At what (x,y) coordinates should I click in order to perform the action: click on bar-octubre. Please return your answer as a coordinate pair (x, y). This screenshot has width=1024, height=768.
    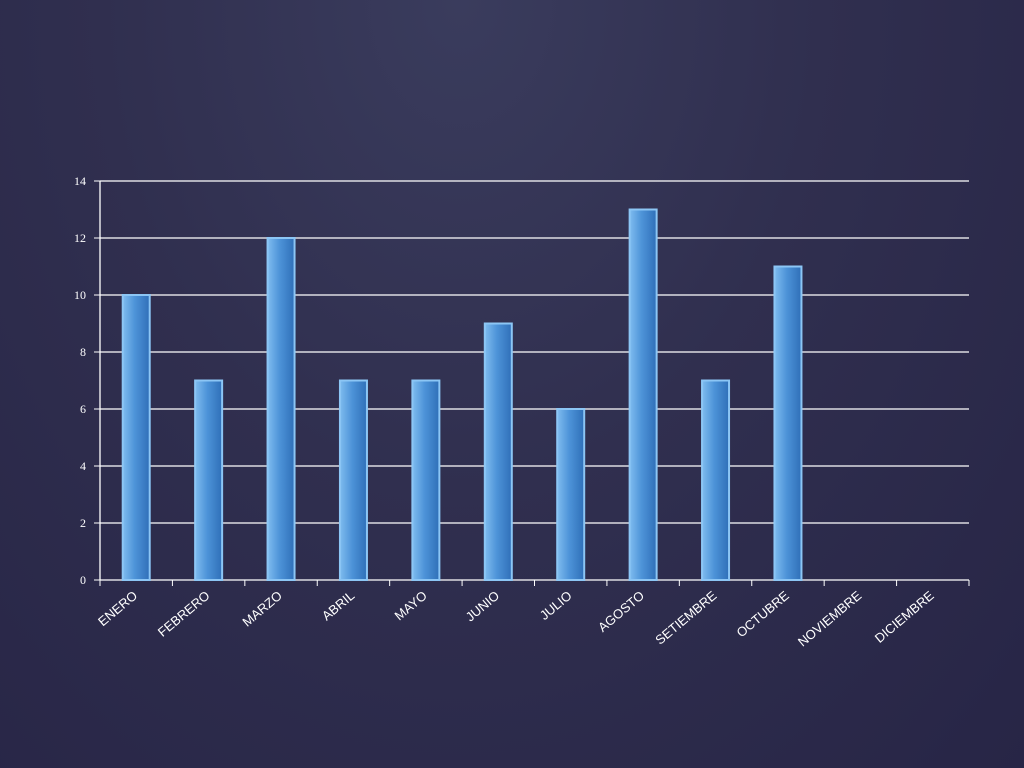
    Looking at the image, I should click on (788, 423).